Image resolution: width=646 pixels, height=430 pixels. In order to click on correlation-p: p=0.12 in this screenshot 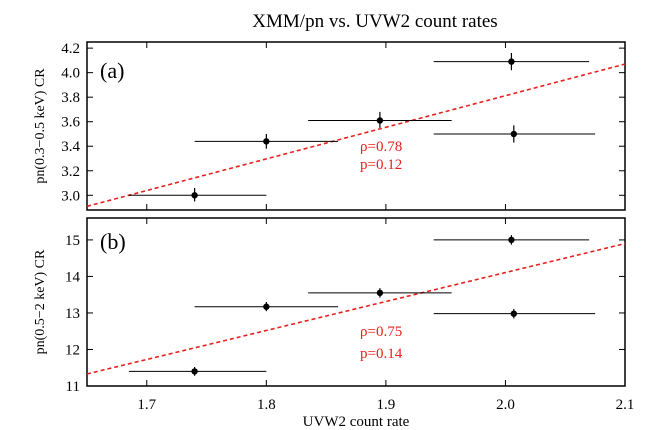, I will do `click(381, 165)`.